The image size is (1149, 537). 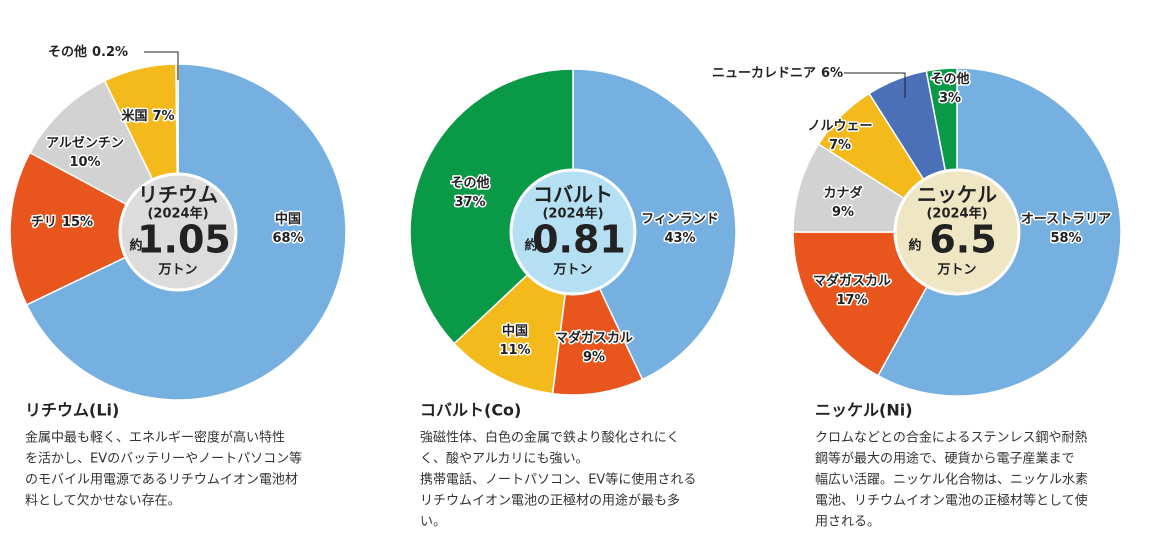 I want to click on slice-label: その他 3%, so click(x=949, y=88).